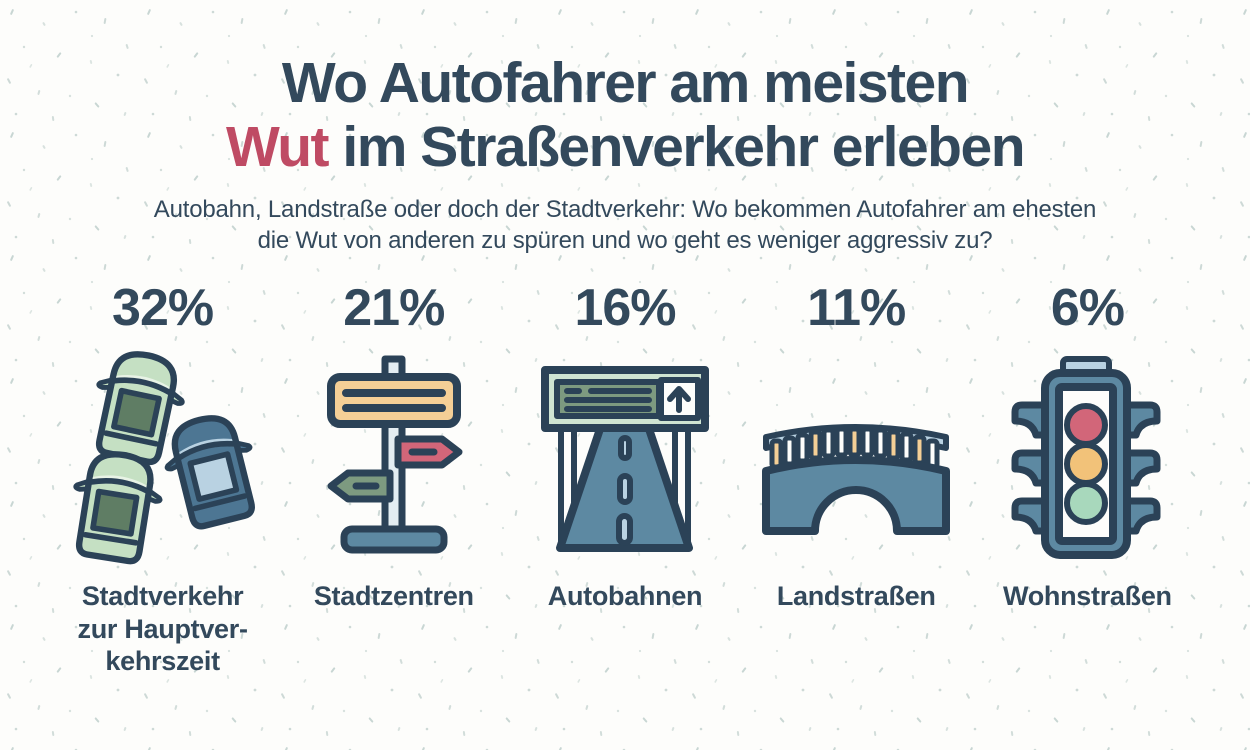  Describe the element at coordinates (856, 308) in the screenshot. I see `stat-percent: 11%` at that location.